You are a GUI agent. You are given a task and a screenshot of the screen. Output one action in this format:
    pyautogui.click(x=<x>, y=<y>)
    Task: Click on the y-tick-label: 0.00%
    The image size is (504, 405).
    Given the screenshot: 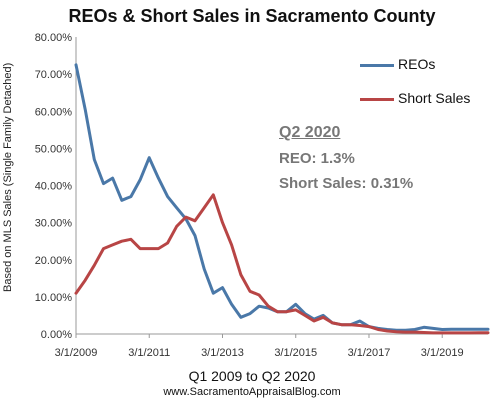 What is the action you would take?
    pyautogui.click(x=56, y=335)
    